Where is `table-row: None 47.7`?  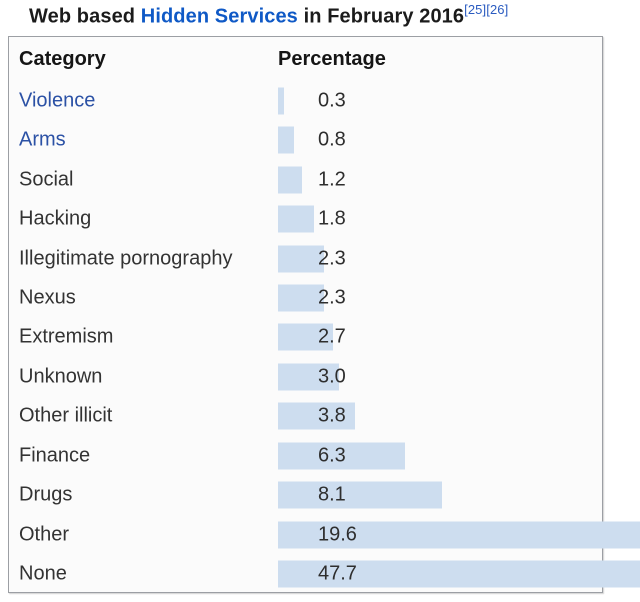 table-row: None 47.7 is located at coordinates (324, 573).